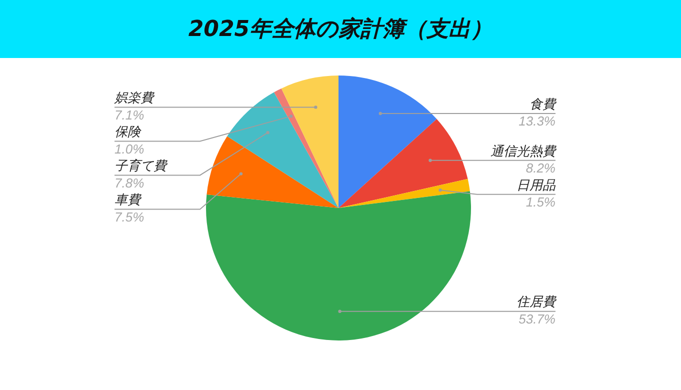 The image size is (681, 390). I want to click on slice-label: 日用品, so click(536, 186).